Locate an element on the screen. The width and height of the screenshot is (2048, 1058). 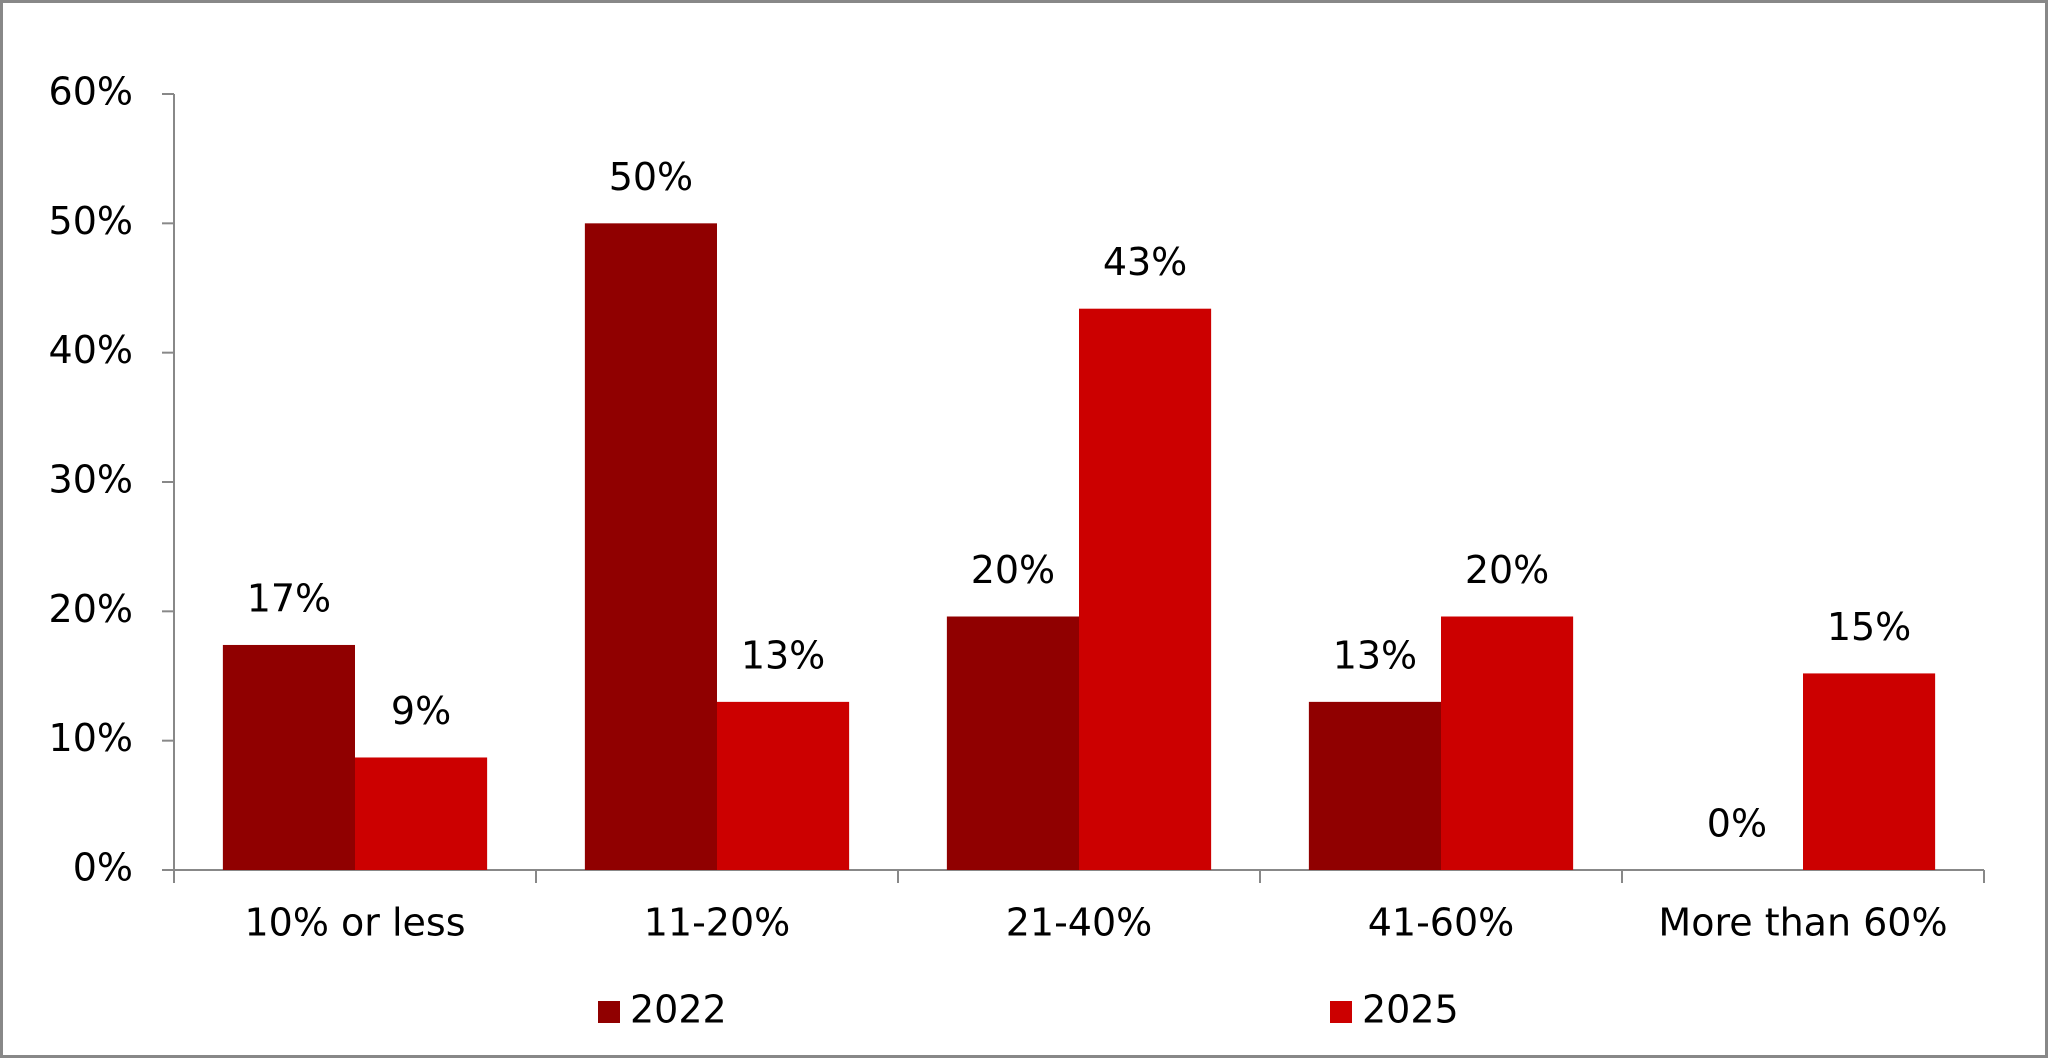
legend-label: 2022 is located at coordinates (678, 1010).